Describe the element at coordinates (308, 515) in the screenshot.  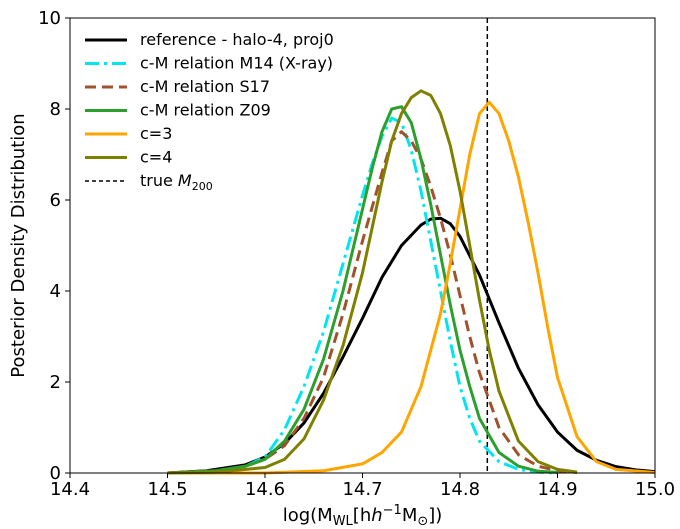
I see `x-axis-label-main: log(M` at that location.